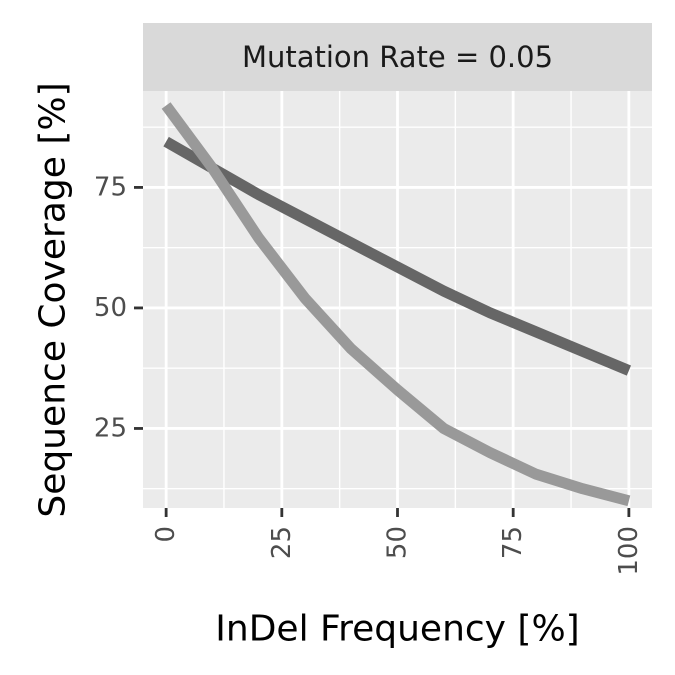 The width and height of the screenshot is (675, 675). What do you see at coordinates (513, 542) in the screenshot?
I see `x-tick-label: 75` at bounding box center [513, 542].